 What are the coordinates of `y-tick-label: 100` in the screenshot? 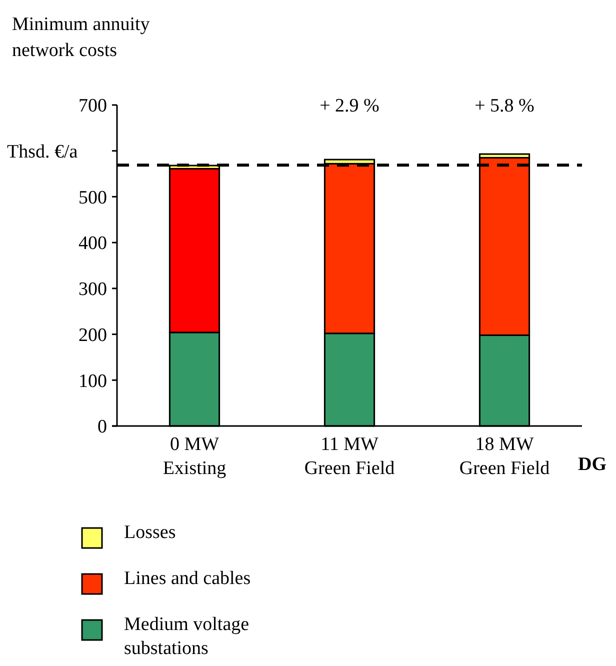 It's located at (92, 381).